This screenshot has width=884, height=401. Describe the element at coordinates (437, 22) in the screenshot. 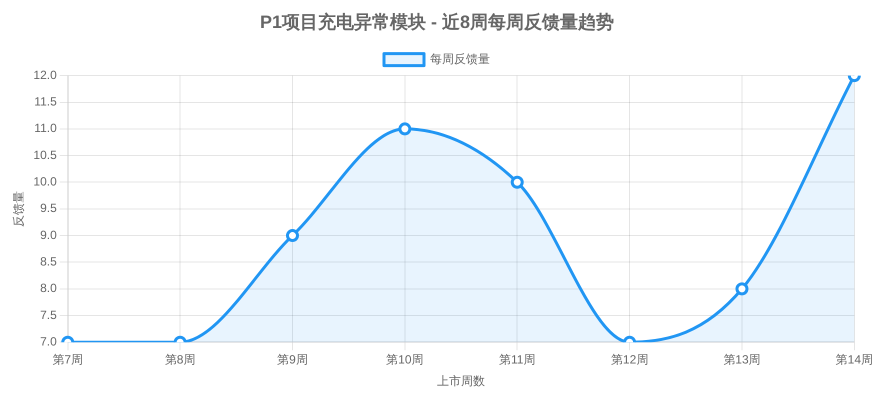

I see `chart-title: P1项目充电异常模块 - 近8周每周反馈量趋势` at that location.